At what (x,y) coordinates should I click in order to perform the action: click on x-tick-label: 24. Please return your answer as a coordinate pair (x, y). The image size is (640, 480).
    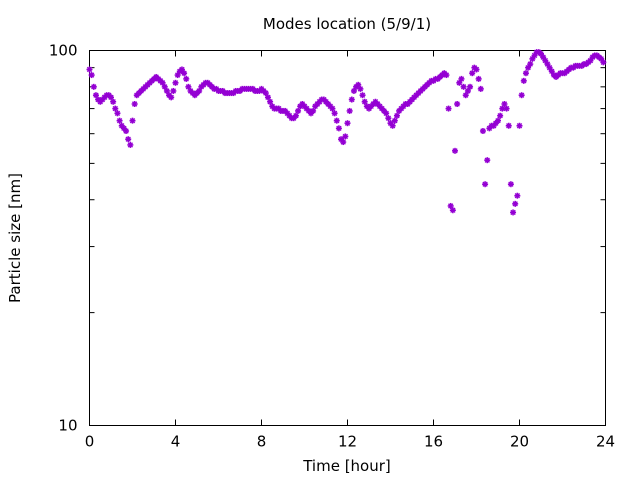
    Looking at the image, I should click on (605, 442).